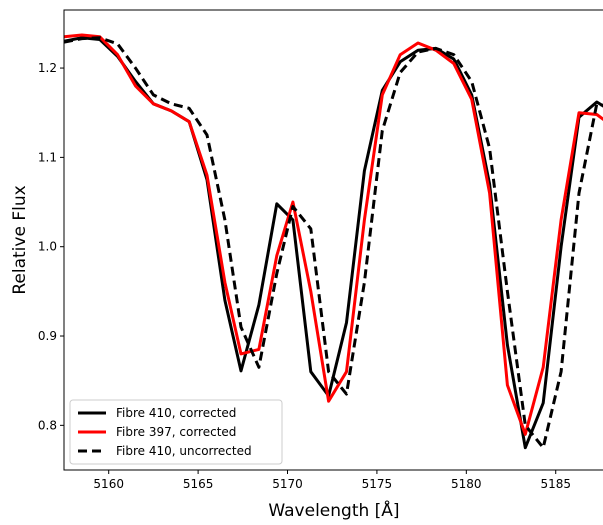 The height and width of the screenshot is (525, 603). Describe the element at coordinates (466, 484) in the screenshot. I see `x-tick-label: 5180` at that location.